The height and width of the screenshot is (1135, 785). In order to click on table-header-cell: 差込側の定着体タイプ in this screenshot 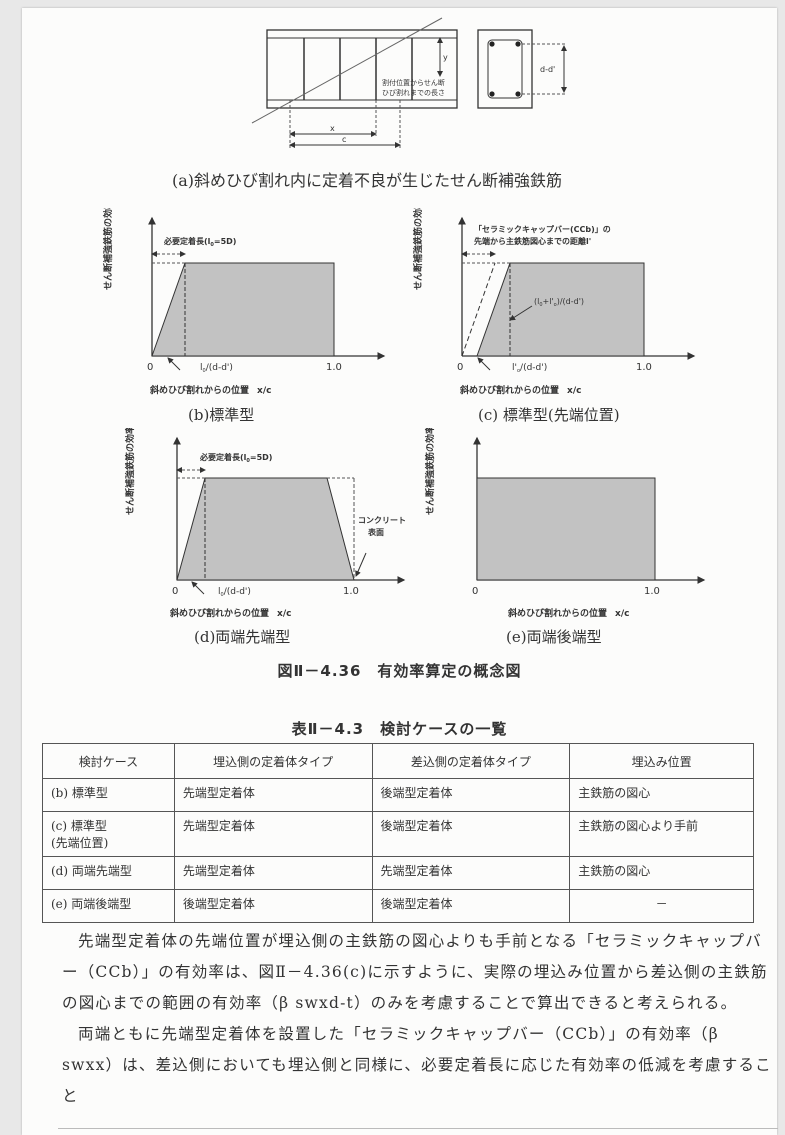, I will do `click(471, 761)`.